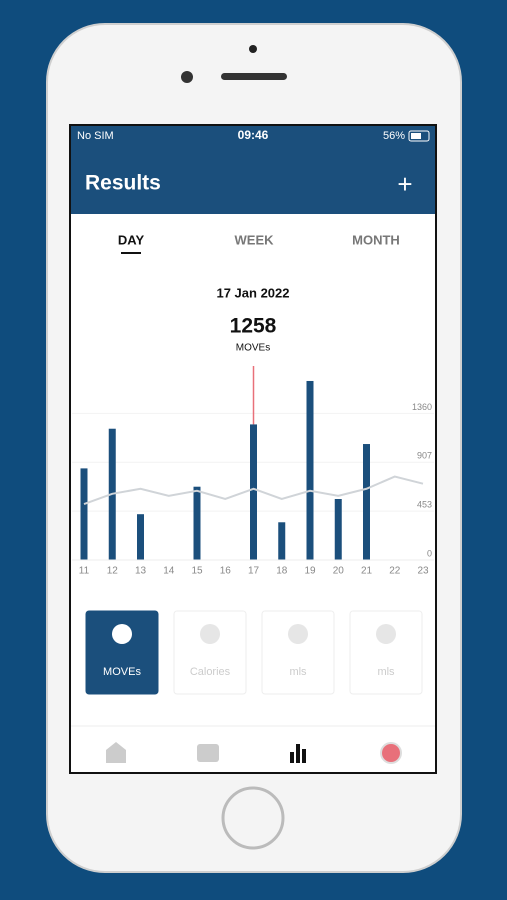 The width and height of the screenshot is (507, 900). What do you see at coordinates (210, 672) in the screenshot?
I see `tile-label: Calories` at bounding box center [210, 672].